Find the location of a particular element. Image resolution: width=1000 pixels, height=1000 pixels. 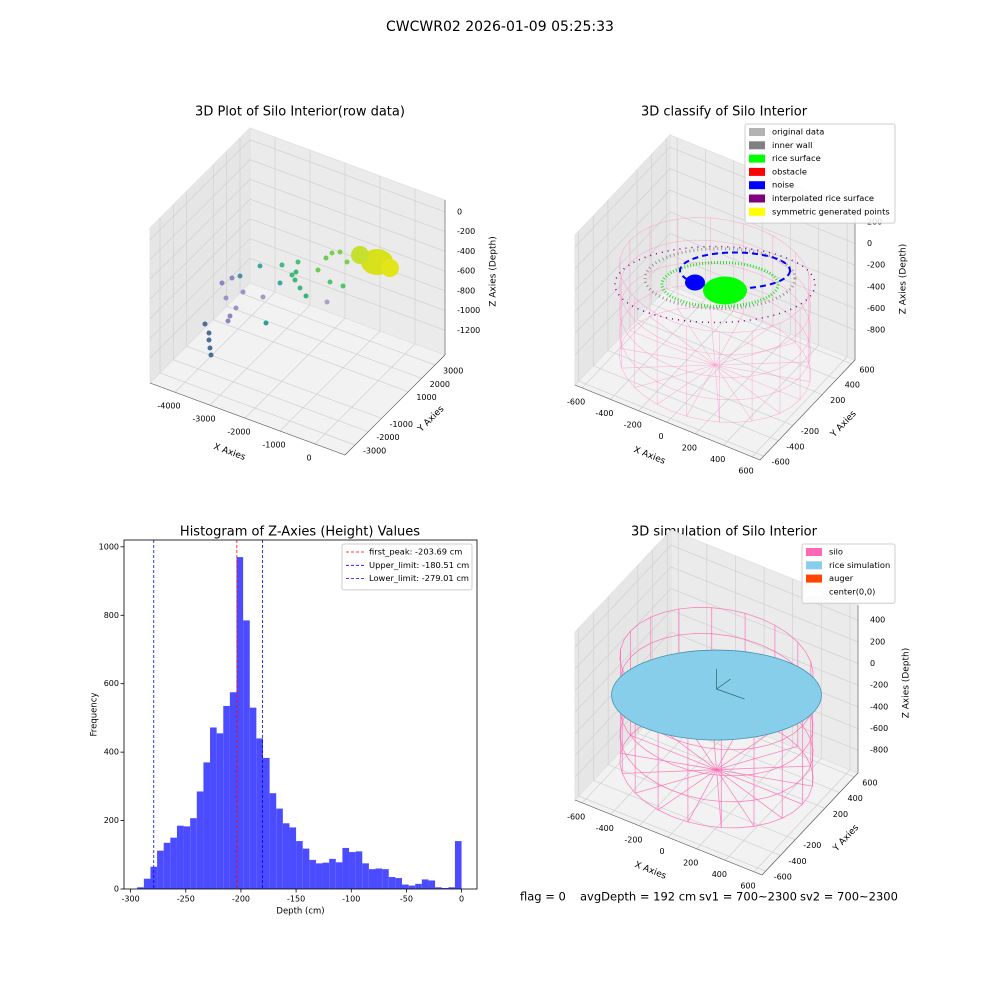

legend-label: original data is located at coordinates (798, 132).